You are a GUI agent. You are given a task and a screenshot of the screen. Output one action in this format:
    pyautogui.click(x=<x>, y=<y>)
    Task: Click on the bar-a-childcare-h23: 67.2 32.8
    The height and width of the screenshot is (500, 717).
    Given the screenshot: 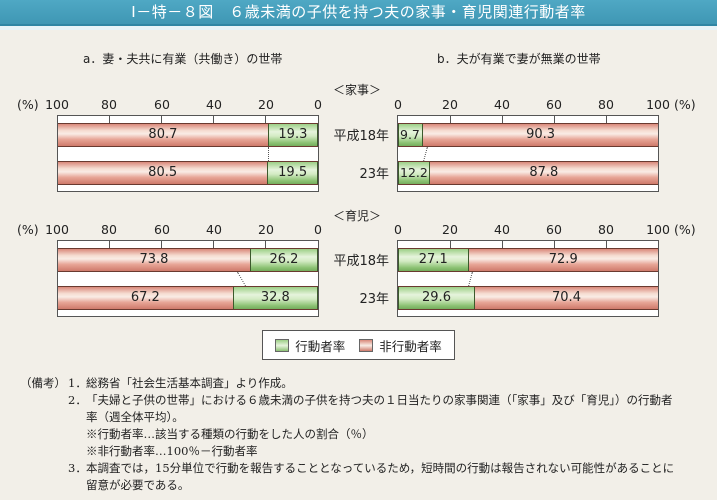 What is the action you would take?
    pyautogui.click(x=188, y=298)
    